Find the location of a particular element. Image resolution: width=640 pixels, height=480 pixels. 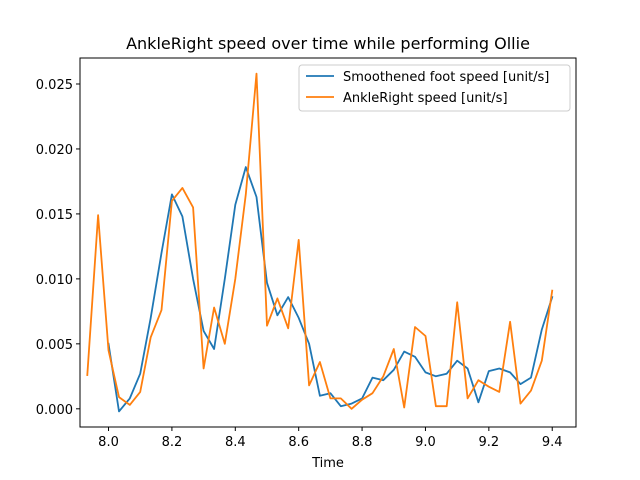

x-tick-label: 9.4 is located at coordinates (552, 442).